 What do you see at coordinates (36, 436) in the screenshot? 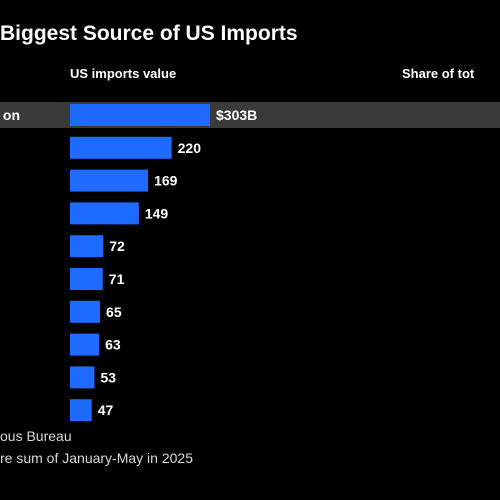
I see `source-note: ous Bureau` at bounding box center [36, 436].